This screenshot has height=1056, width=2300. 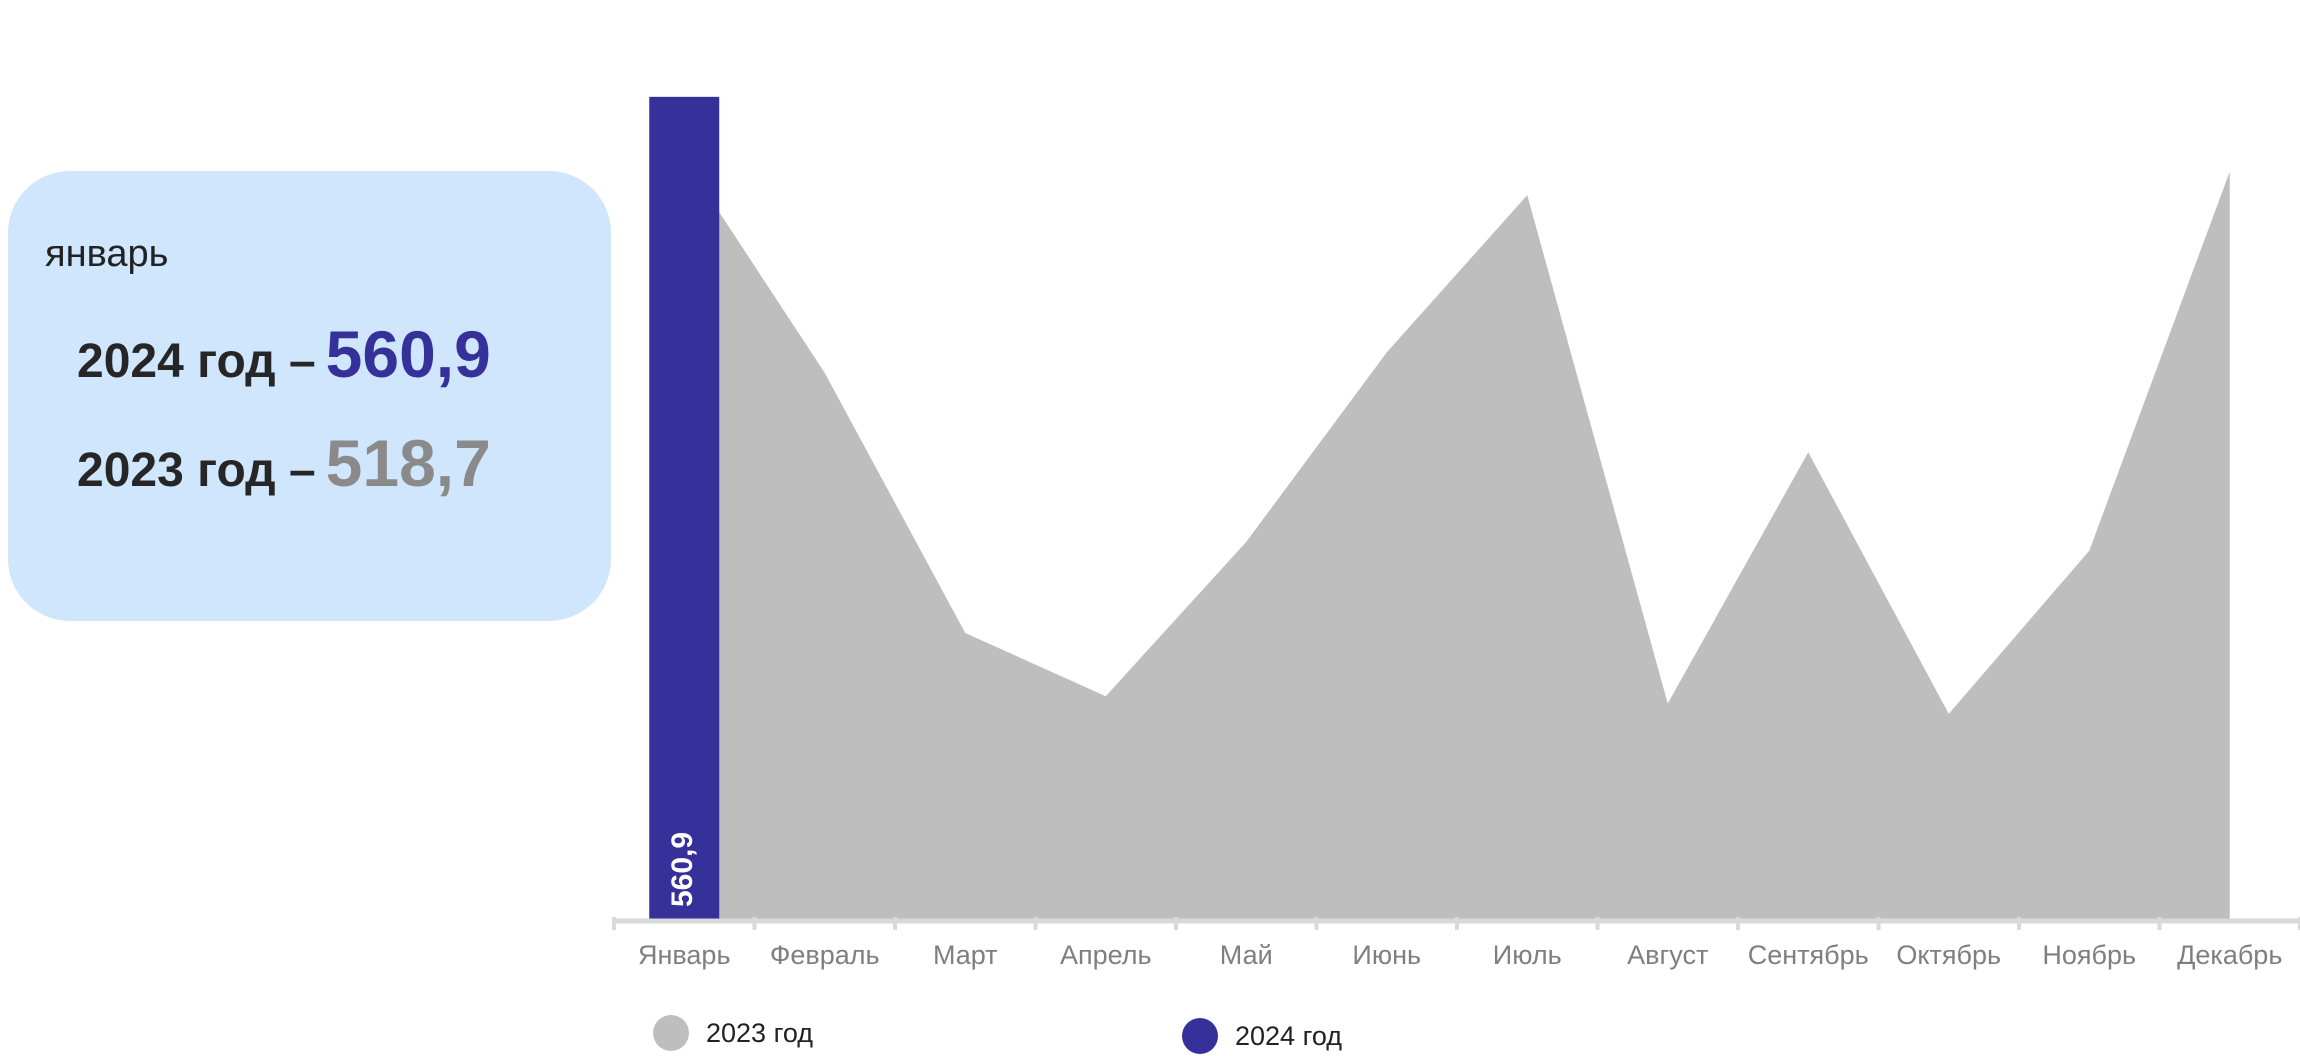 I want to click on card-value-2024: 560,9, so click(x=408, y=354).